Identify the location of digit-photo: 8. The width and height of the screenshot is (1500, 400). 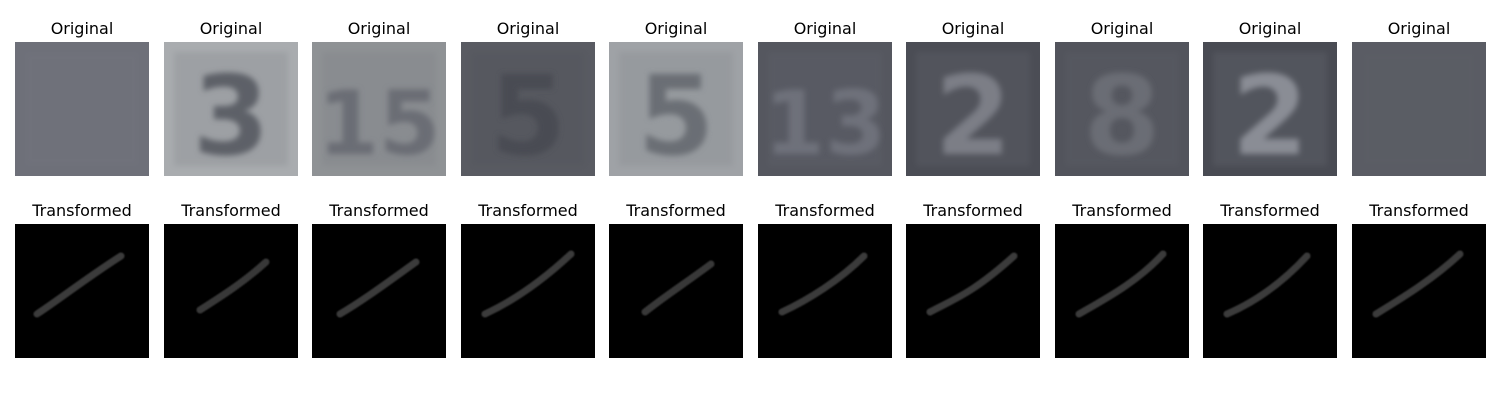
(1122, 109).